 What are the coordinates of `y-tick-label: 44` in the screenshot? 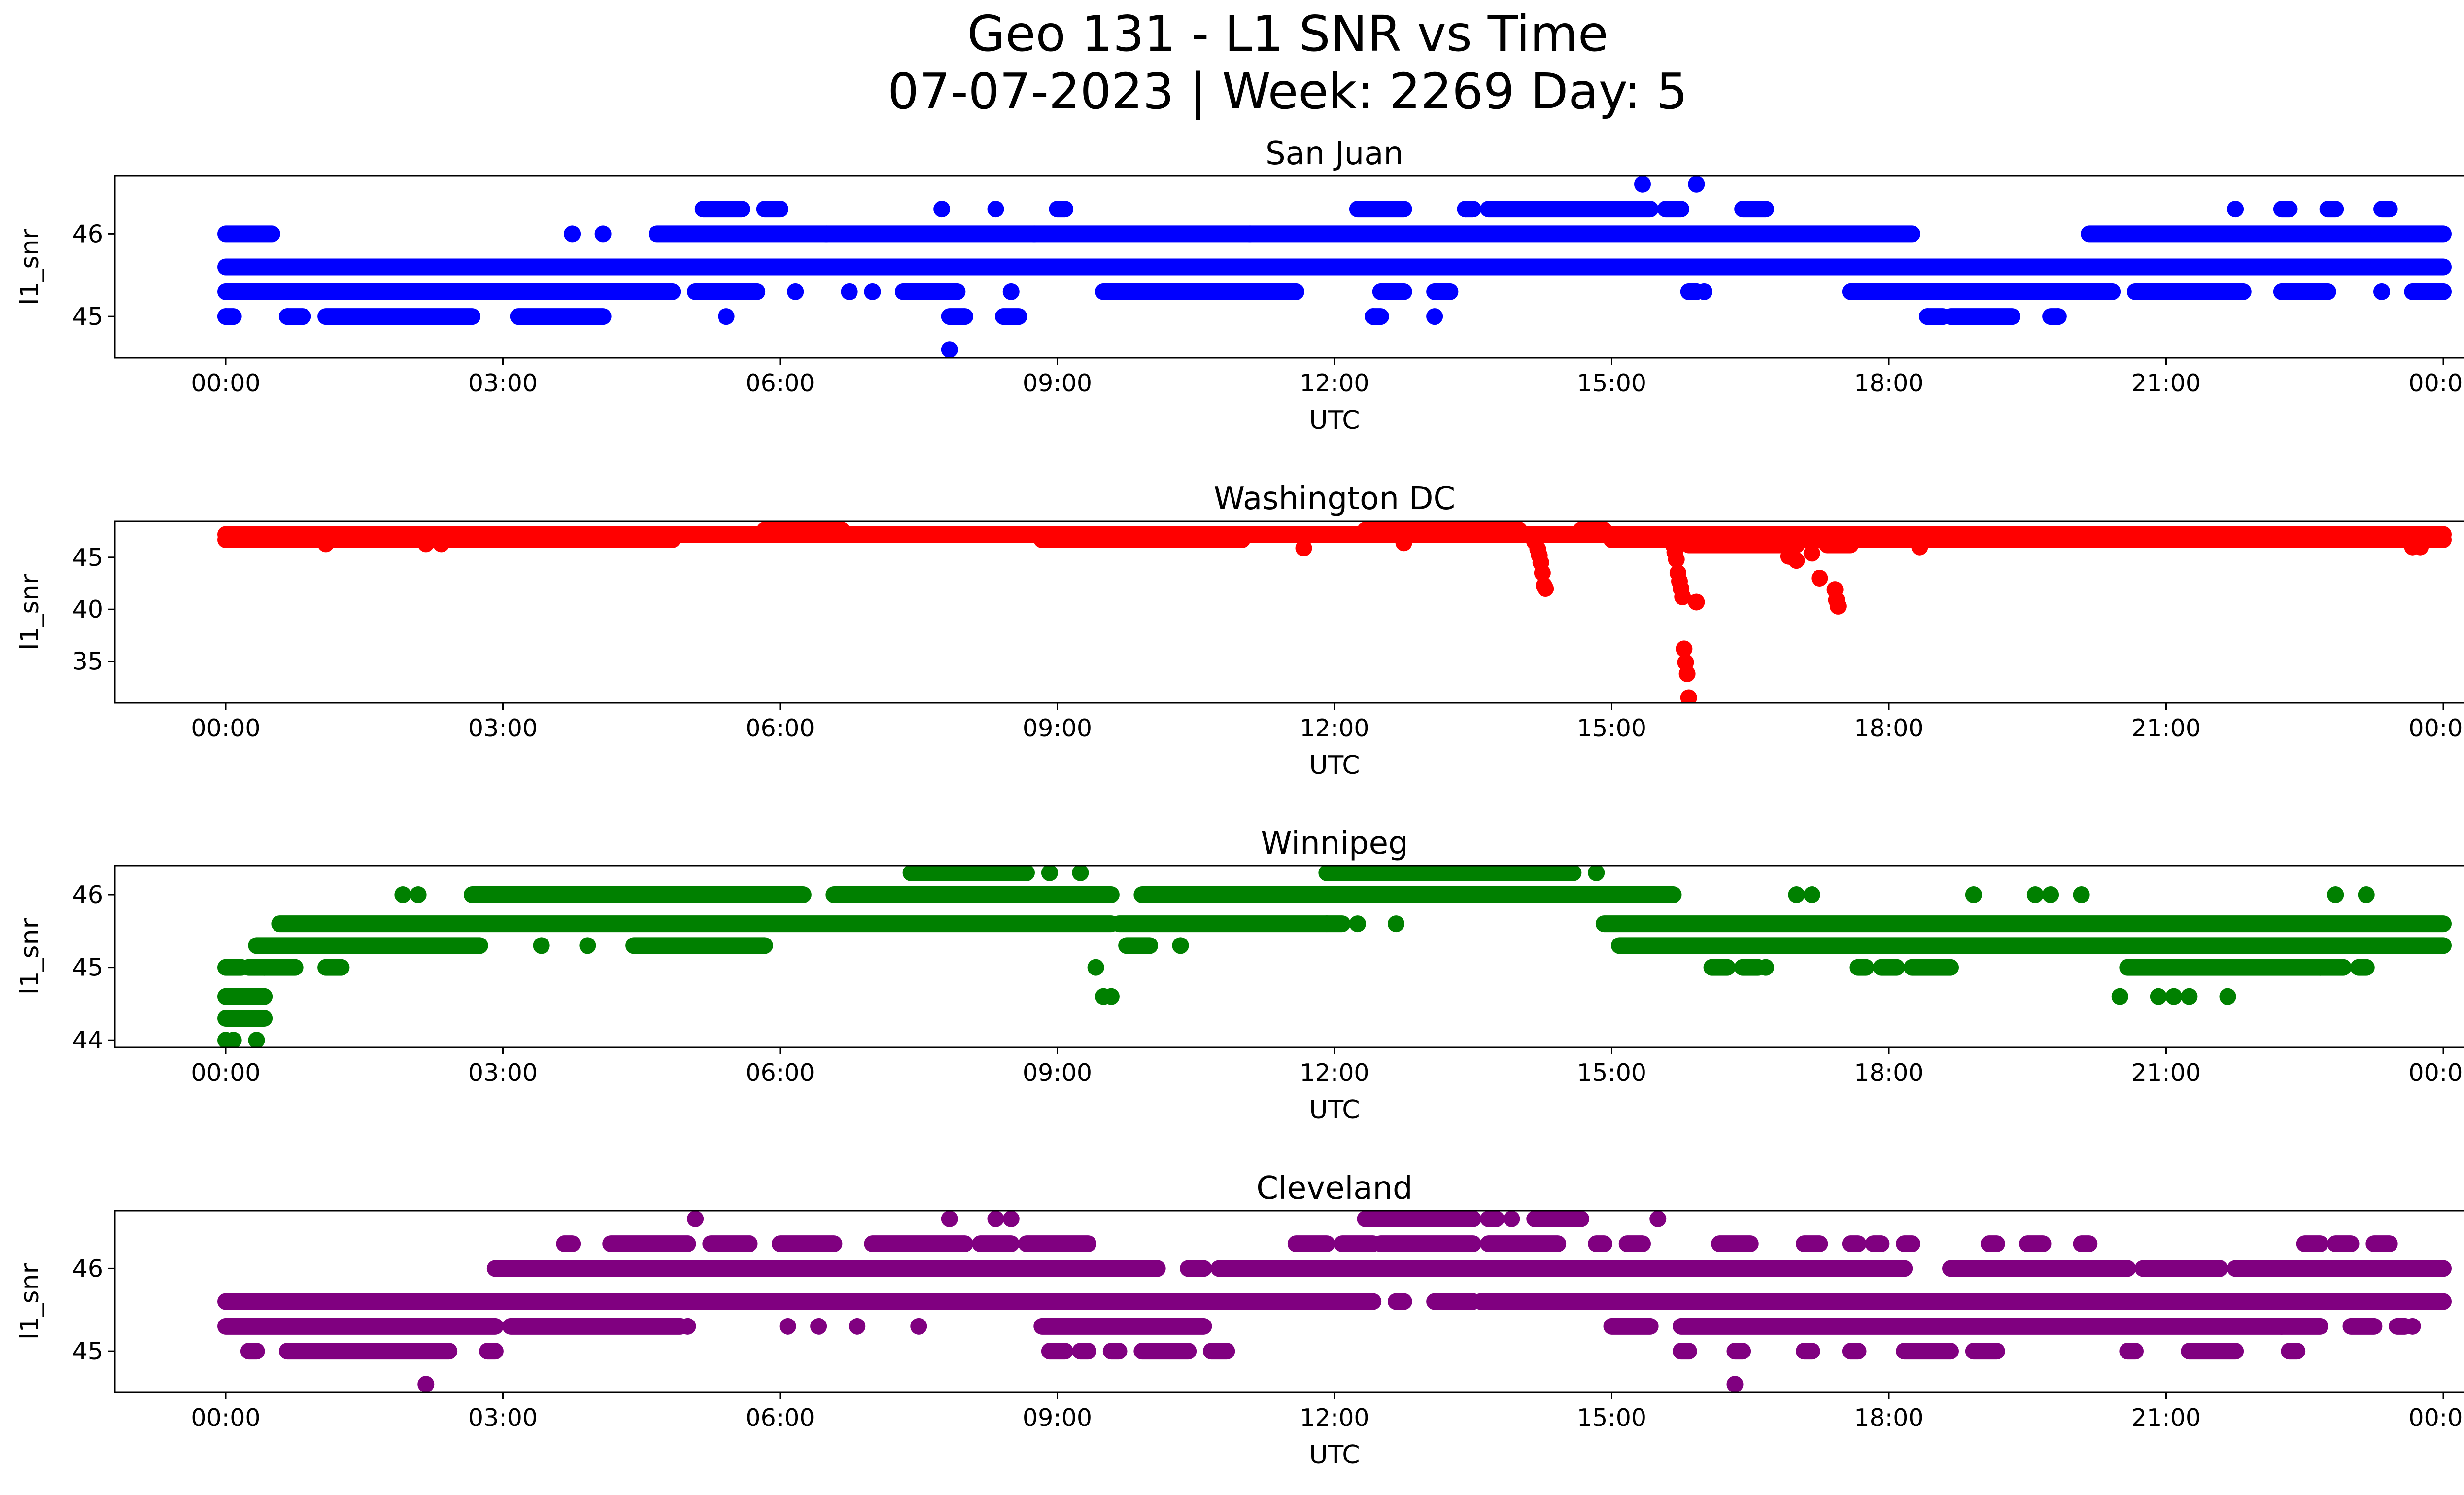 It's located at (87, 1040).